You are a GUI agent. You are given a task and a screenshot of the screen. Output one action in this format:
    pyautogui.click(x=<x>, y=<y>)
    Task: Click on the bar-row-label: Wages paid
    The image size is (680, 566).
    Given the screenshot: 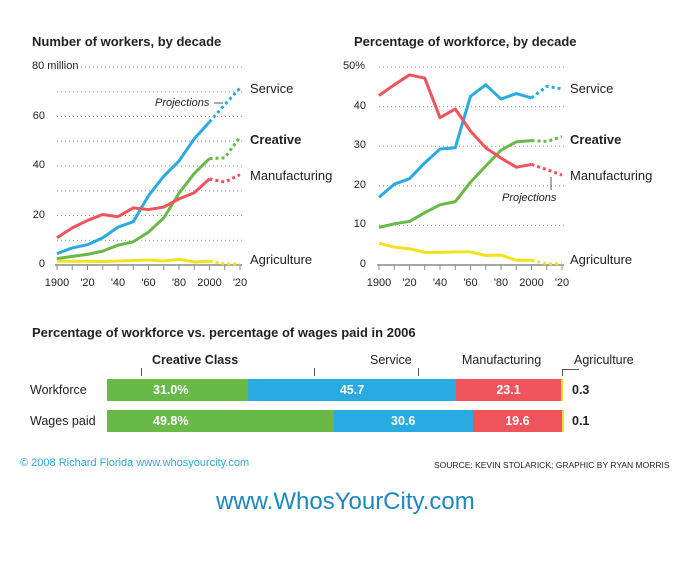 What is the action you would take?
    pyautogui.click(x=63, y=421)
    